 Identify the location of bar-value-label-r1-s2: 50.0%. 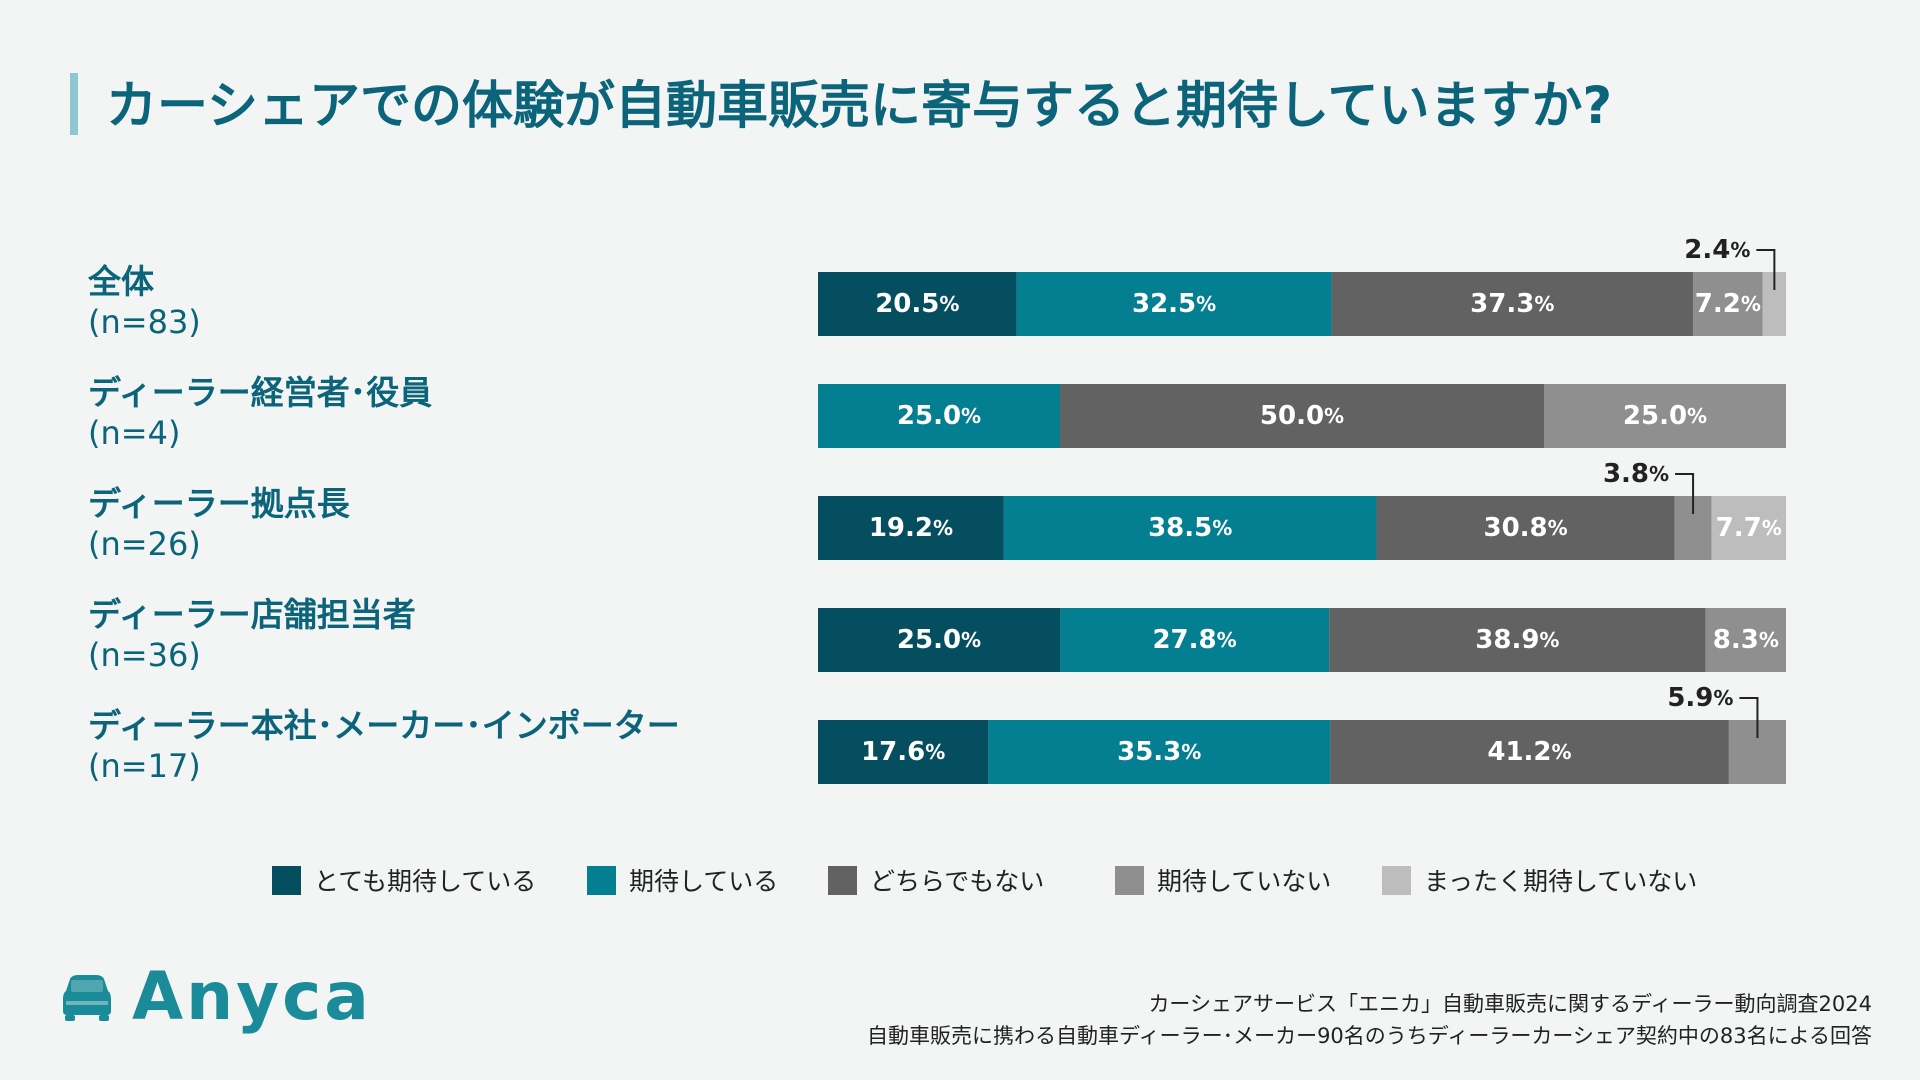
(1302, 416).